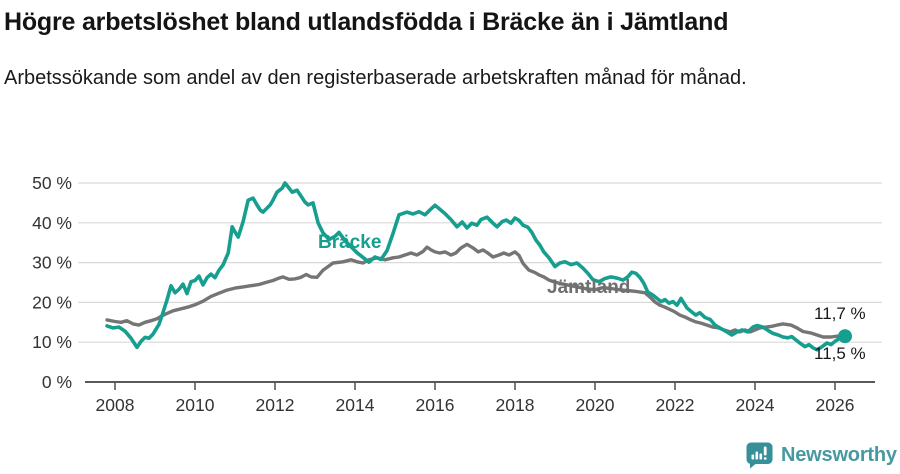 The image size is (900, 474). What do you see at coordinates (595, 405) in the screenshot?
I see `x-tick-label: 2020` at bounding box center [595, 405].